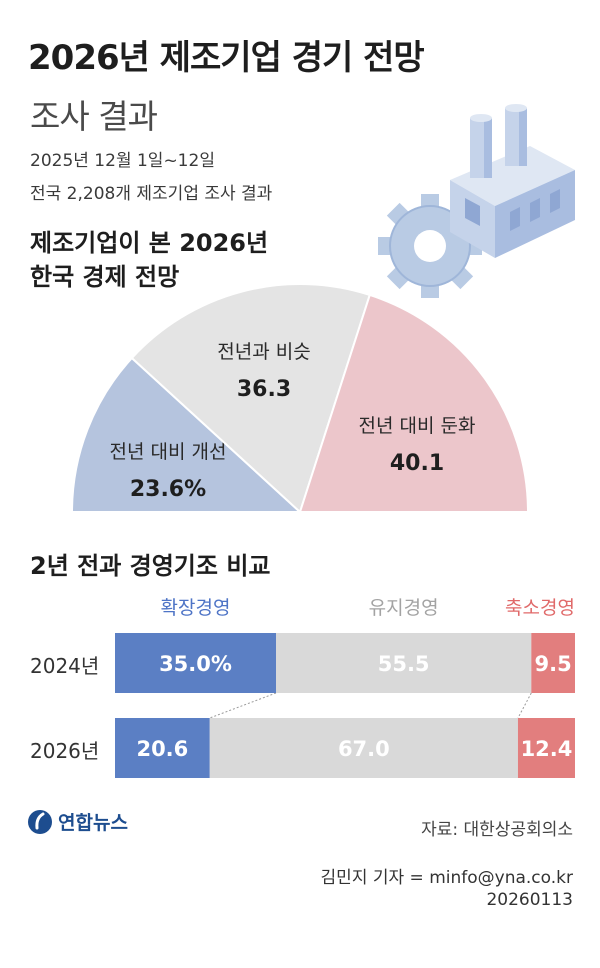  I want to click on survey-scope: 전국 2,208개 제조기업 조사 결과, so click(151, 194).